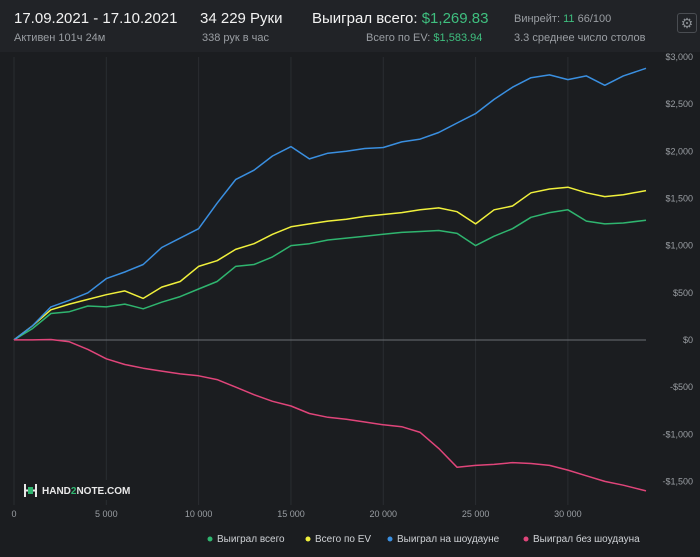 Image resolution: width=700 pixels, height=557 pixels. What do you see at coordinates (241, 18) in the screenshot?
I see `hands-count: 34 229 Руки` at bounding box center [241, 18].